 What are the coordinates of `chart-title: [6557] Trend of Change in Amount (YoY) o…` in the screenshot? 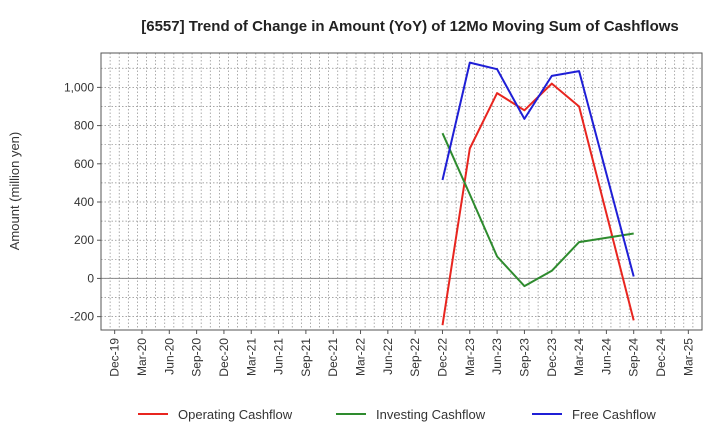 It's located at (410, 26).